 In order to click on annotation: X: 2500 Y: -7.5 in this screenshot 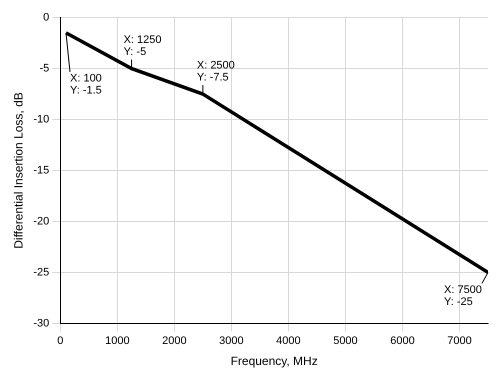, I will do `click(215, 72)`.